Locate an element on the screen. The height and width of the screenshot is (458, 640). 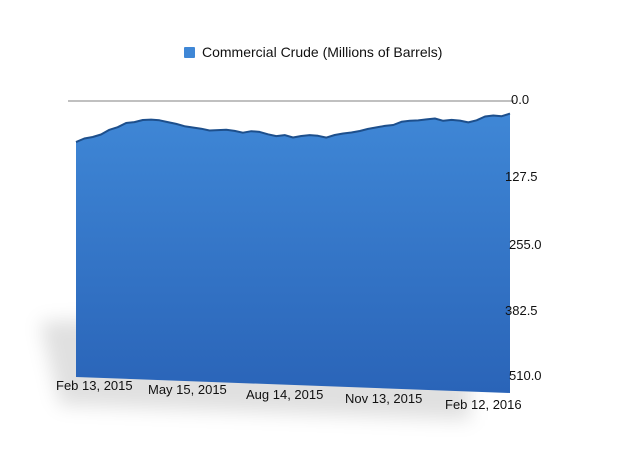
x-tick-label: Aug 14, 2015 is located at coordinates (284, 394).